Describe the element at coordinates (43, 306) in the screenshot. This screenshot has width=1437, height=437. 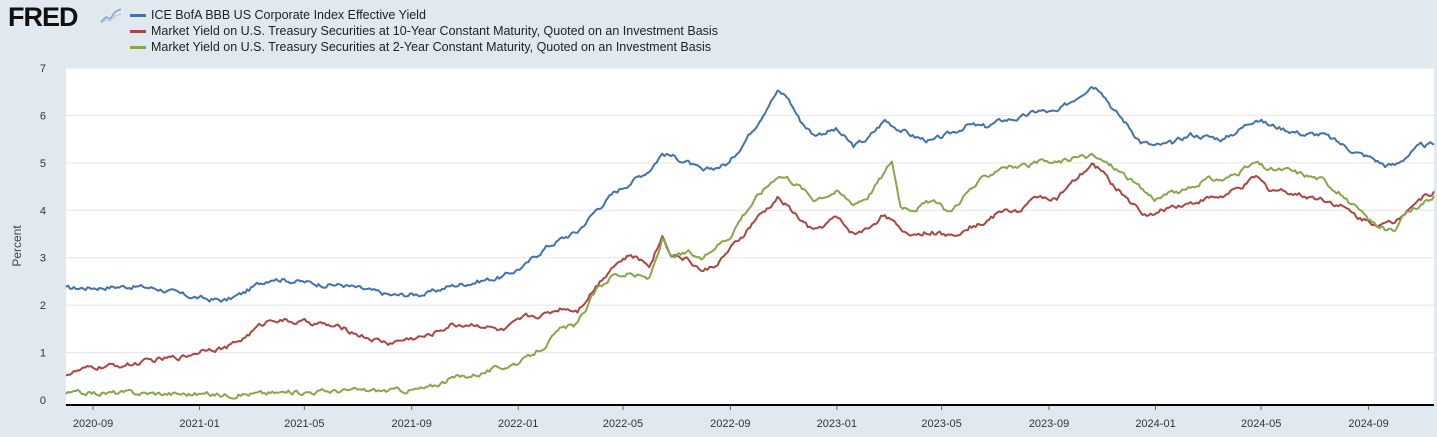
I see `y-tick-label: 2` at that location.